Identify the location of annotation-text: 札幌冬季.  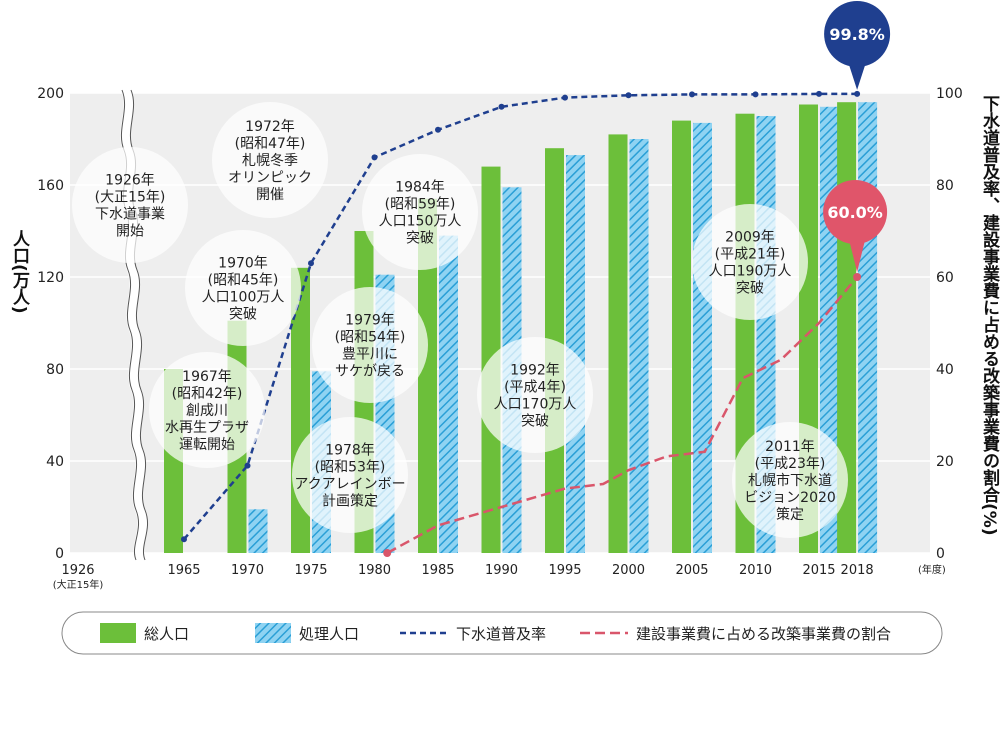
(270, 161).